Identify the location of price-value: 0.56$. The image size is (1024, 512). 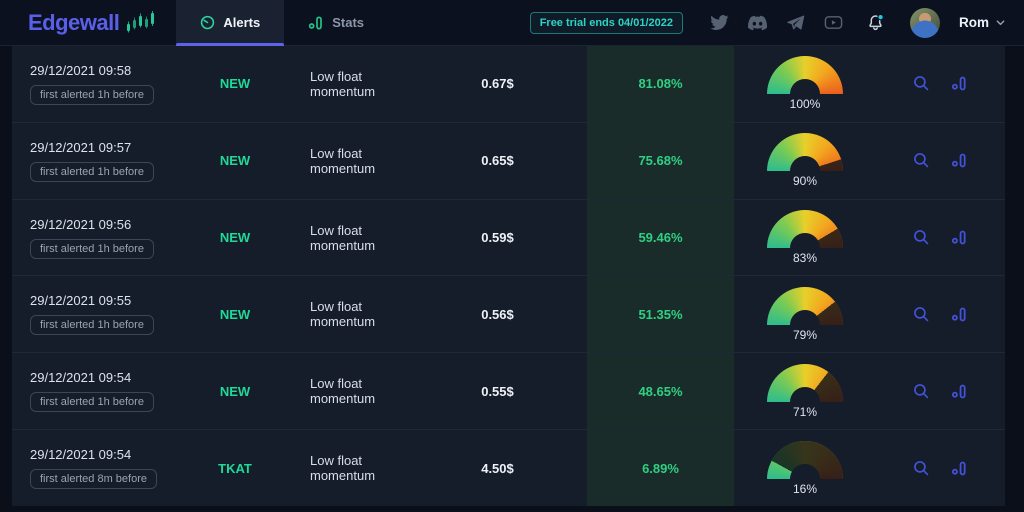
(497, 314).